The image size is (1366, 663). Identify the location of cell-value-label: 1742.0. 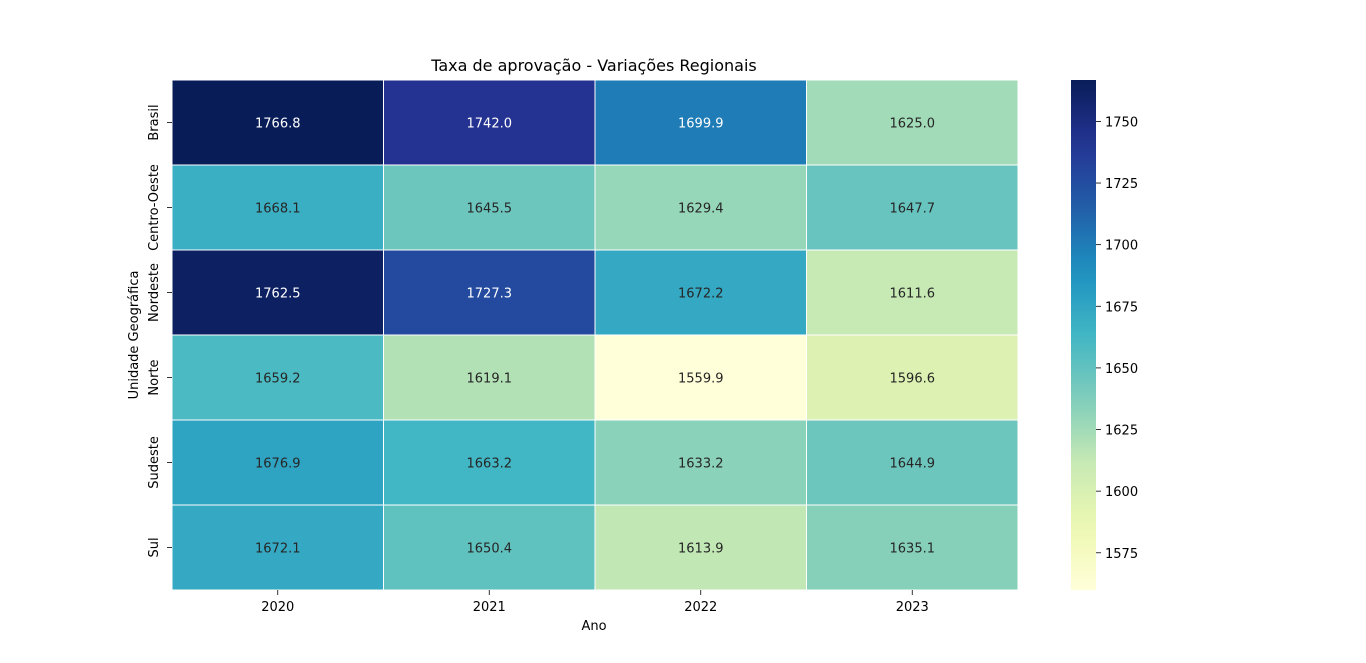
(490, 124).